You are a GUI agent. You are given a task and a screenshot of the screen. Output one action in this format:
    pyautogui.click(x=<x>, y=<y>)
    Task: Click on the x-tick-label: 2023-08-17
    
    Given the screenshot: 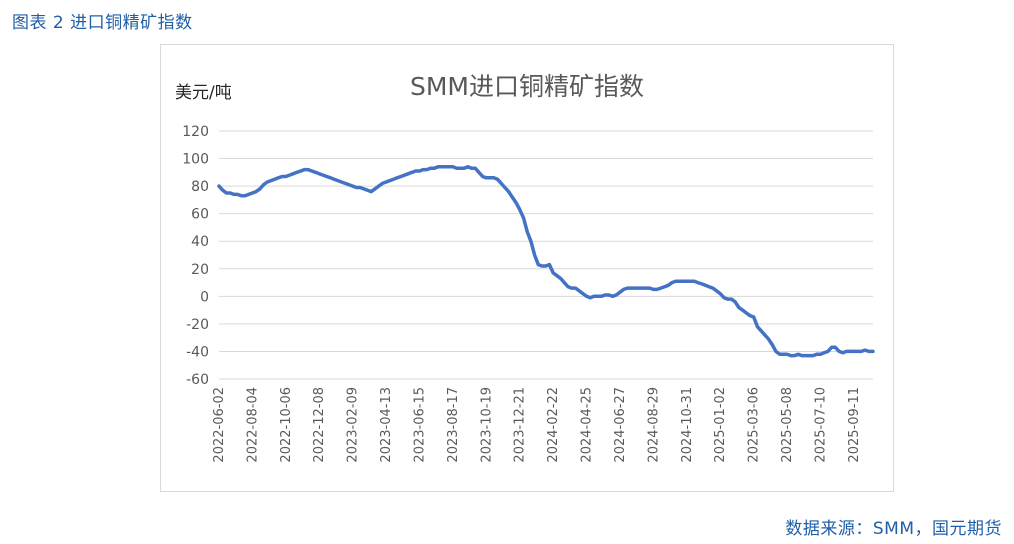 What is the action you would take?
    pyautogui.click(x=453, y=425)
    